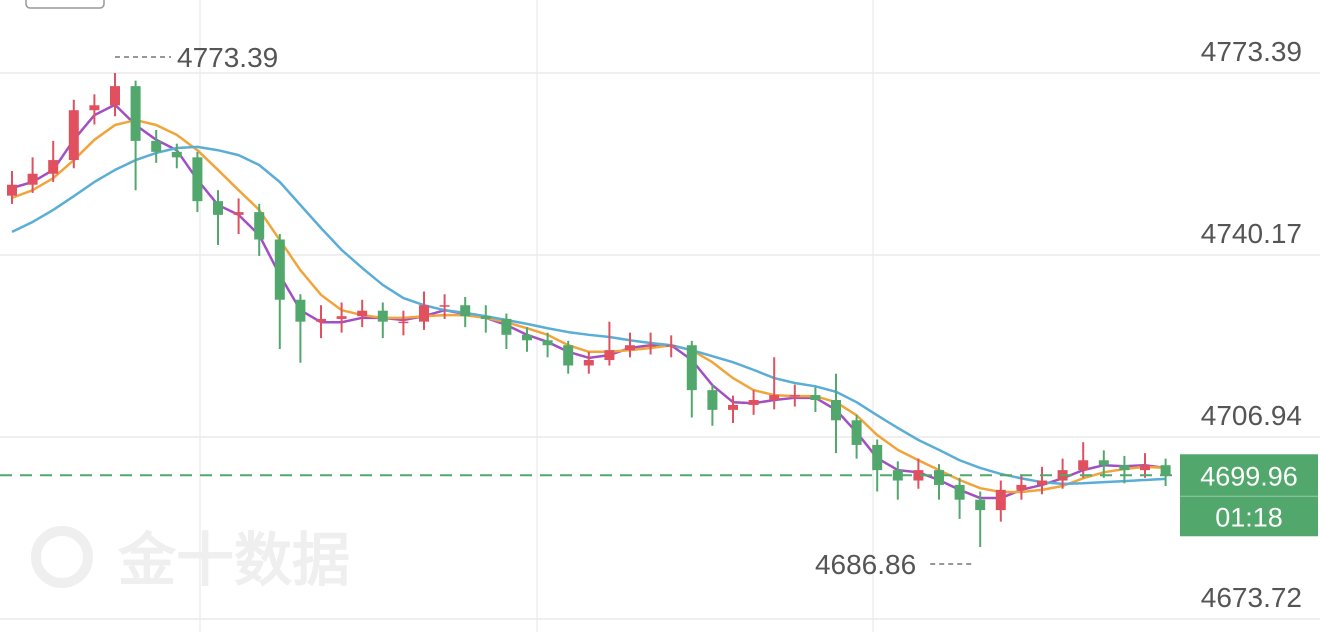 The image size is (1320, 632). What do you see at coordinates (1251, 233) in the screenshot?
I see `y-tick-label: 4740.17` at bounding box center [1251, 233].